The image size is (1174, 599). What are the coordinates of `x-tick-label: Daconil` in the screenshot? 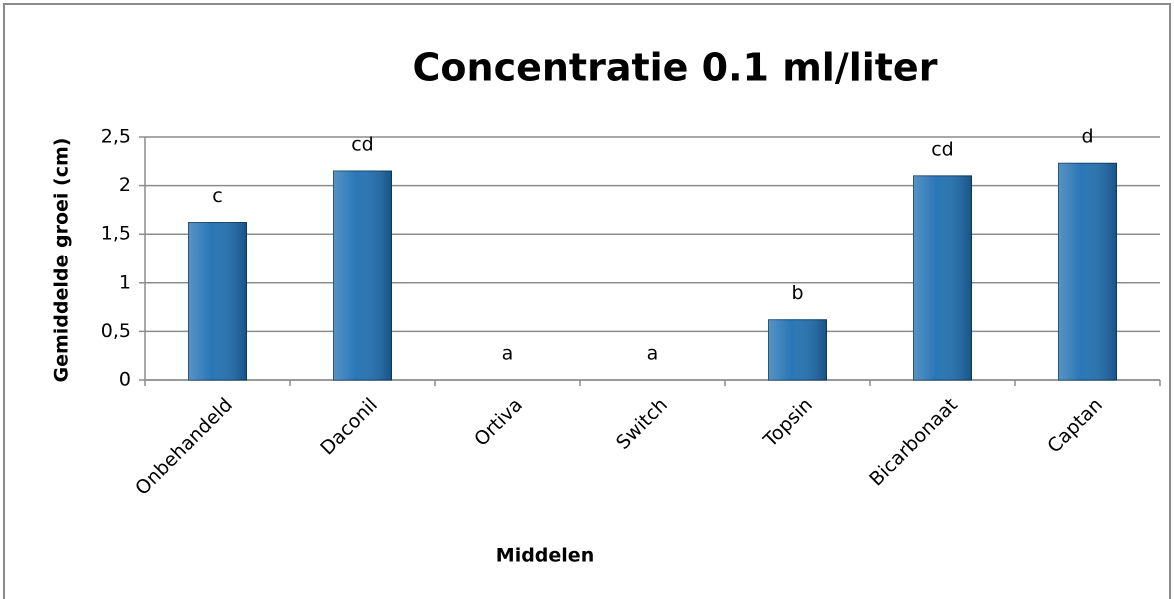 It's located at (349, 427).